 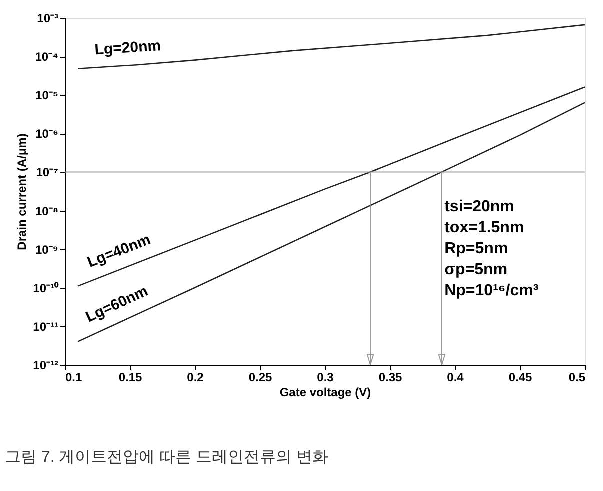 I want to click on x-tick-label: 0.25, so click(x=260, y=377).